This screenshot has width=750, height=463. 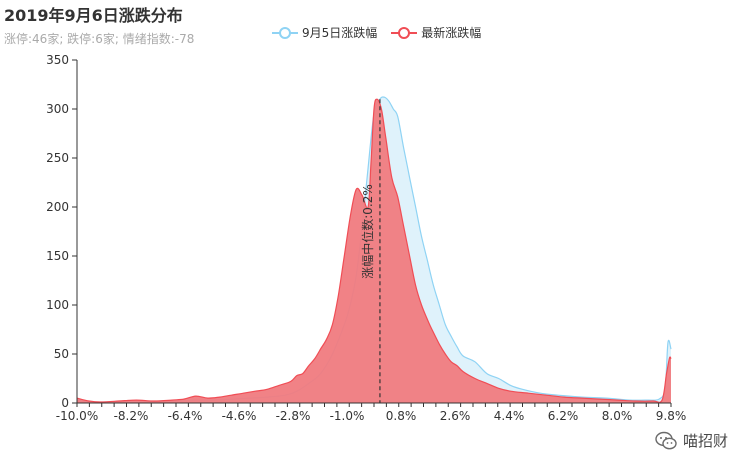 I want to click on x-tick-label: 9.8%, so click(x=671, y=416).